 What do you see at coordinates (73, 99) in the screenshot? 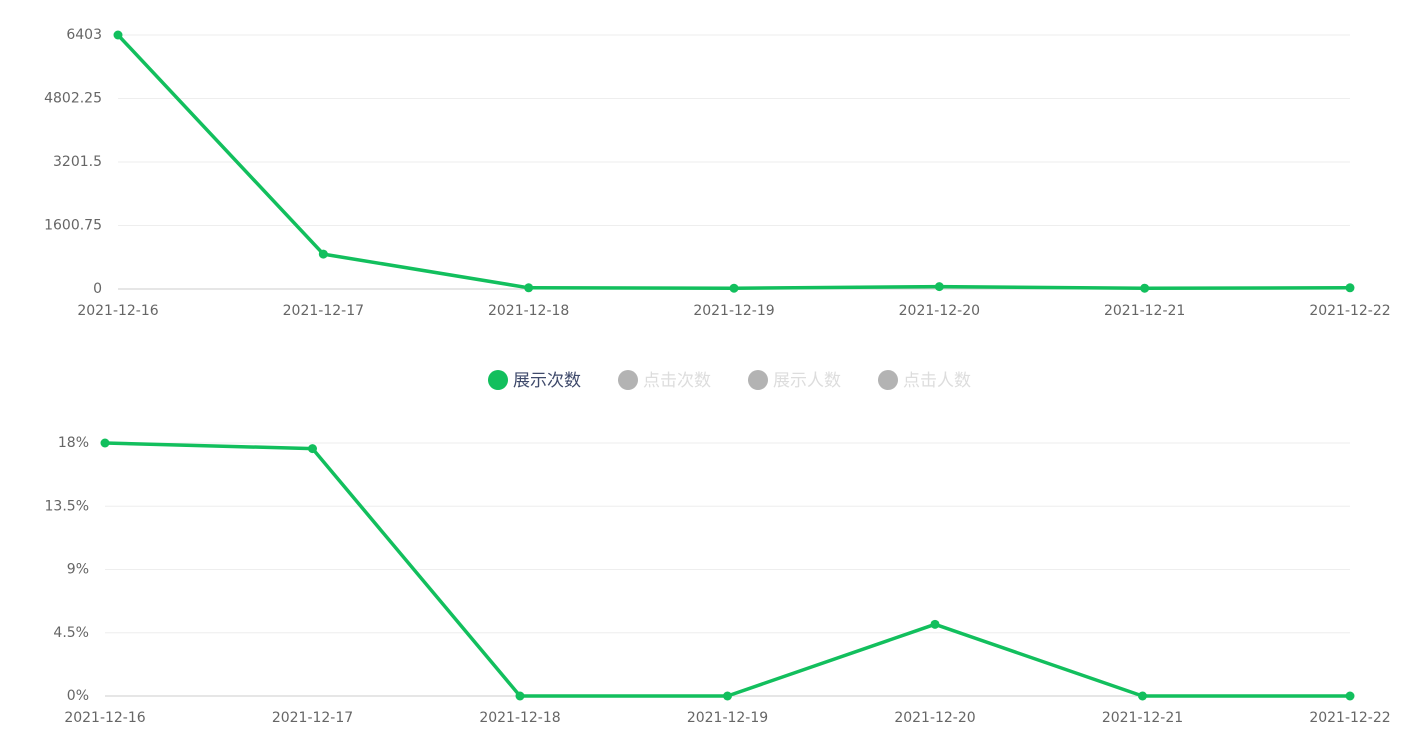
I see `y-tick-label: 4802.25` at bounding box center [73, 99].